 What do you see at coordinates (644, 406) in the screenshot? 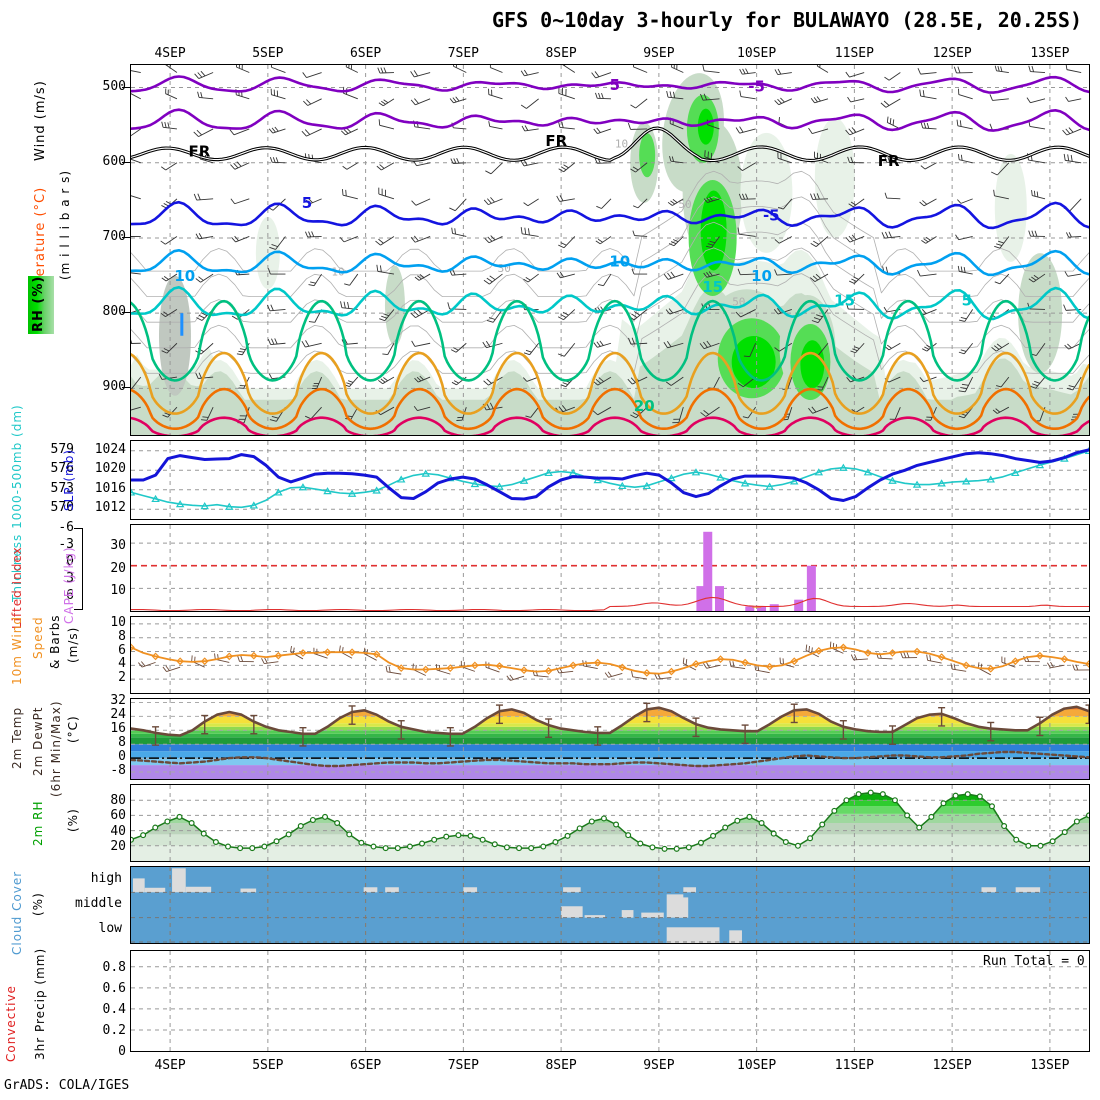
I see `contour-label: 20` at bounding box center [644, 406].